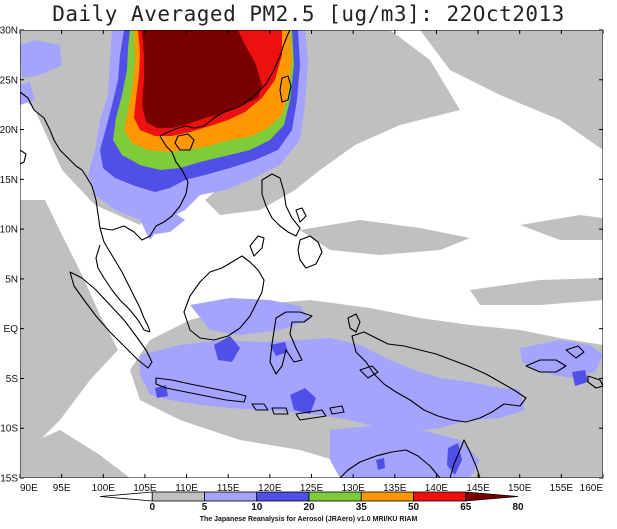  Describe the element at coordinates (202, 79) in the screenshot. I see `pm-band-darkred` at that location.